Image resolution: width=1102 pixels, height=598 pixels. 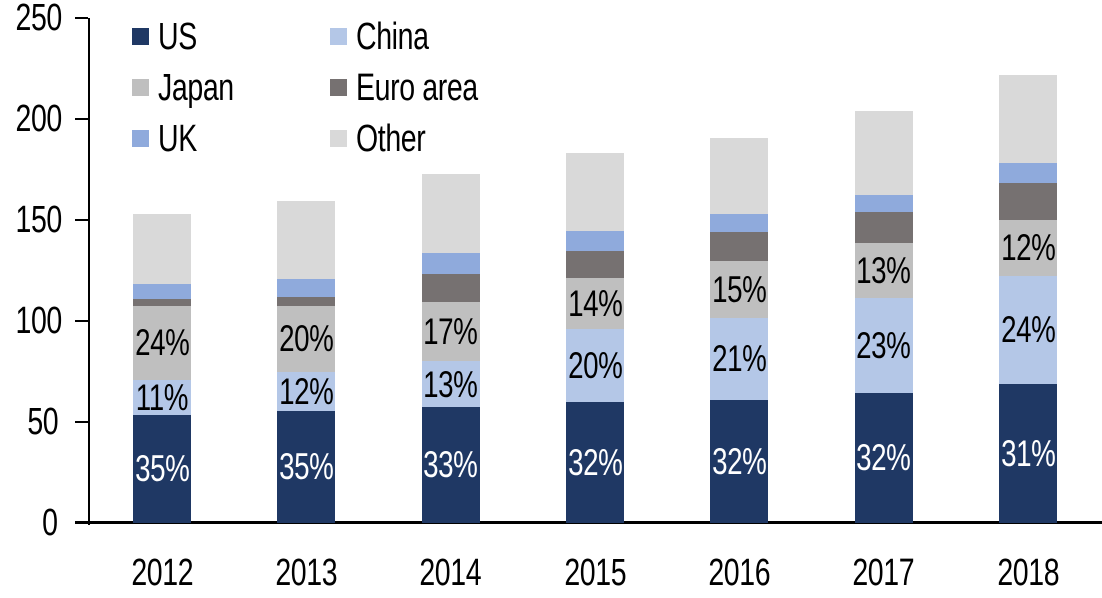 I want to click on data-label-japan-2015: 14%, so click(x=595, y=303).